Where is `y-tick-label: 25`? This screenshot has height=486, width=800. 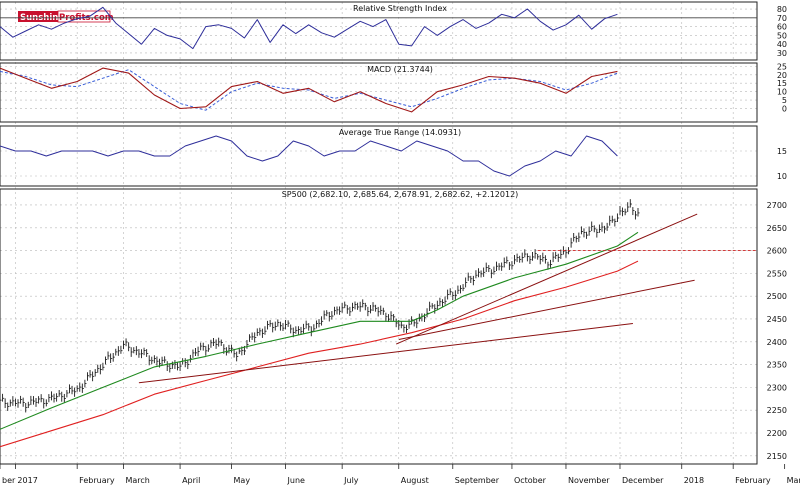 y-tick-label: 25 is located at coordinates (782, 66).